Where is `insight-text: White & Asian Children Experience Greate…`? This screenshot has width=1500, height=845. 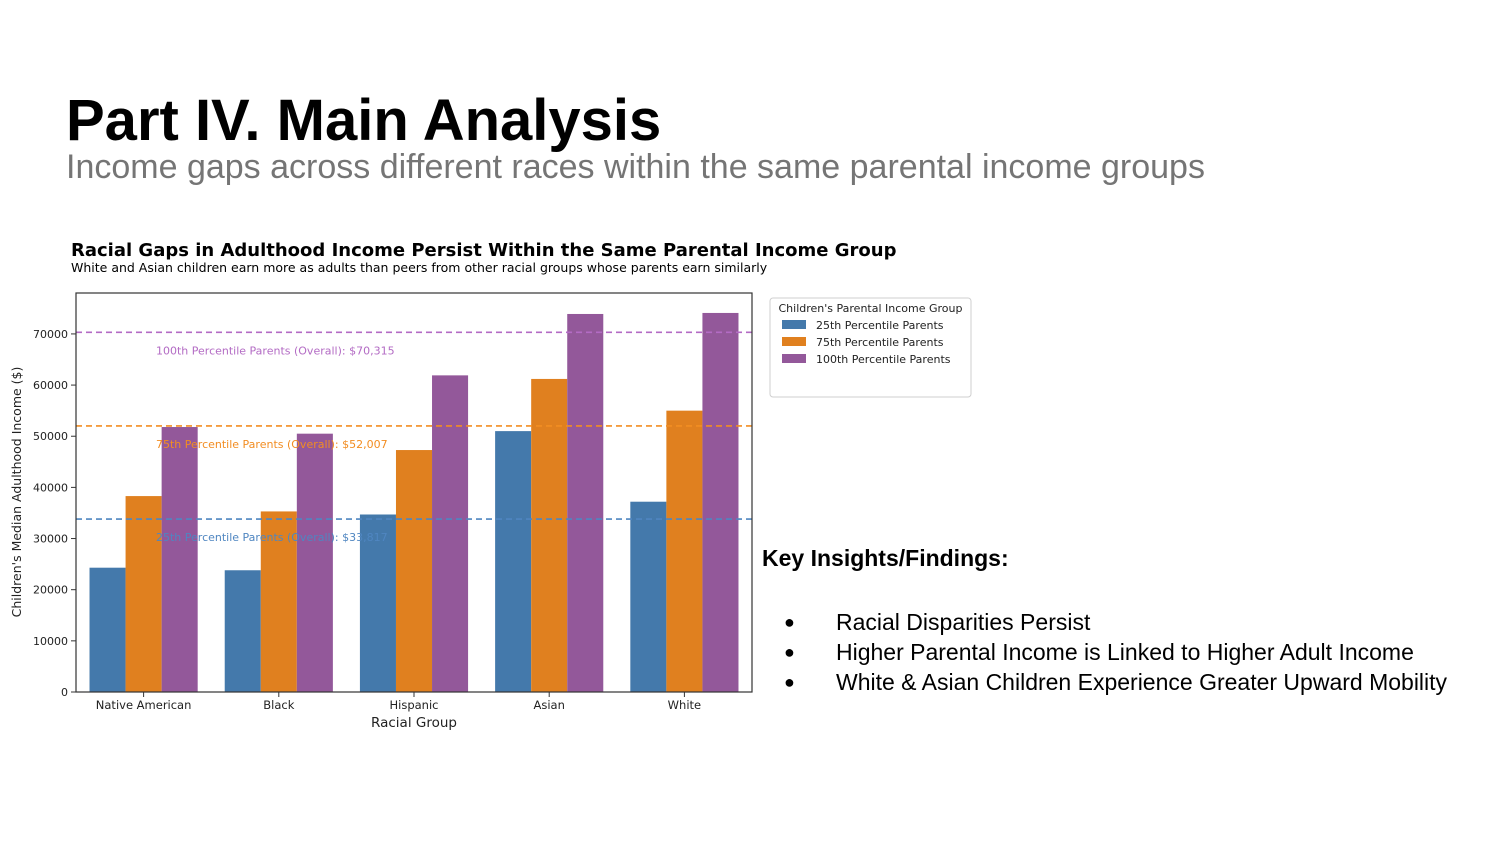 insight-text: White & Asian Children Experience Greate… is located at coordinates (1142, 681).